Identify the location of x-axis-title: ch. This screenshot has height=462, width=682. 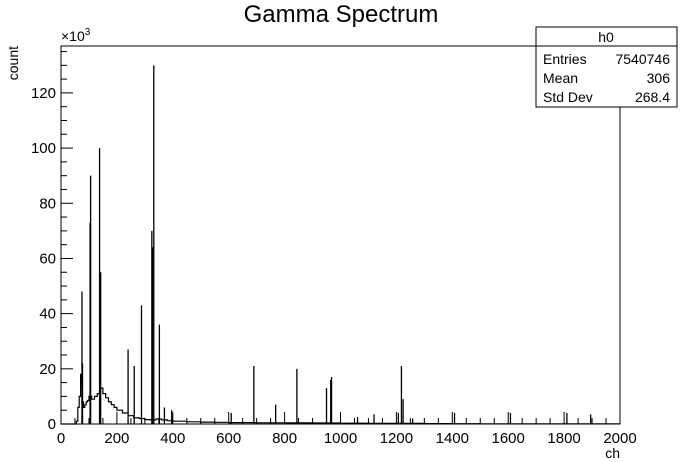
(612, 453).